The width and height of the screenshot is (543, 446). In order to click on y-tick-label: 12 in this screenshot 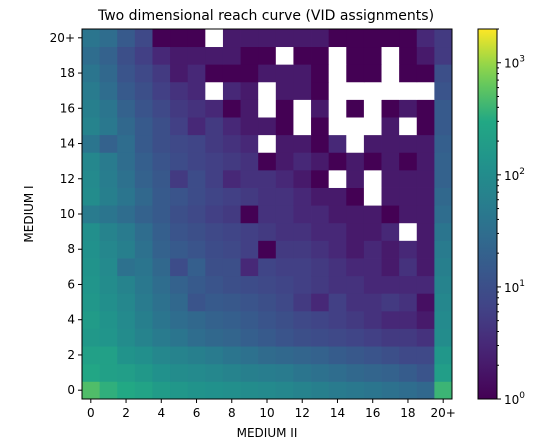, I will do `click(67, 179)`.